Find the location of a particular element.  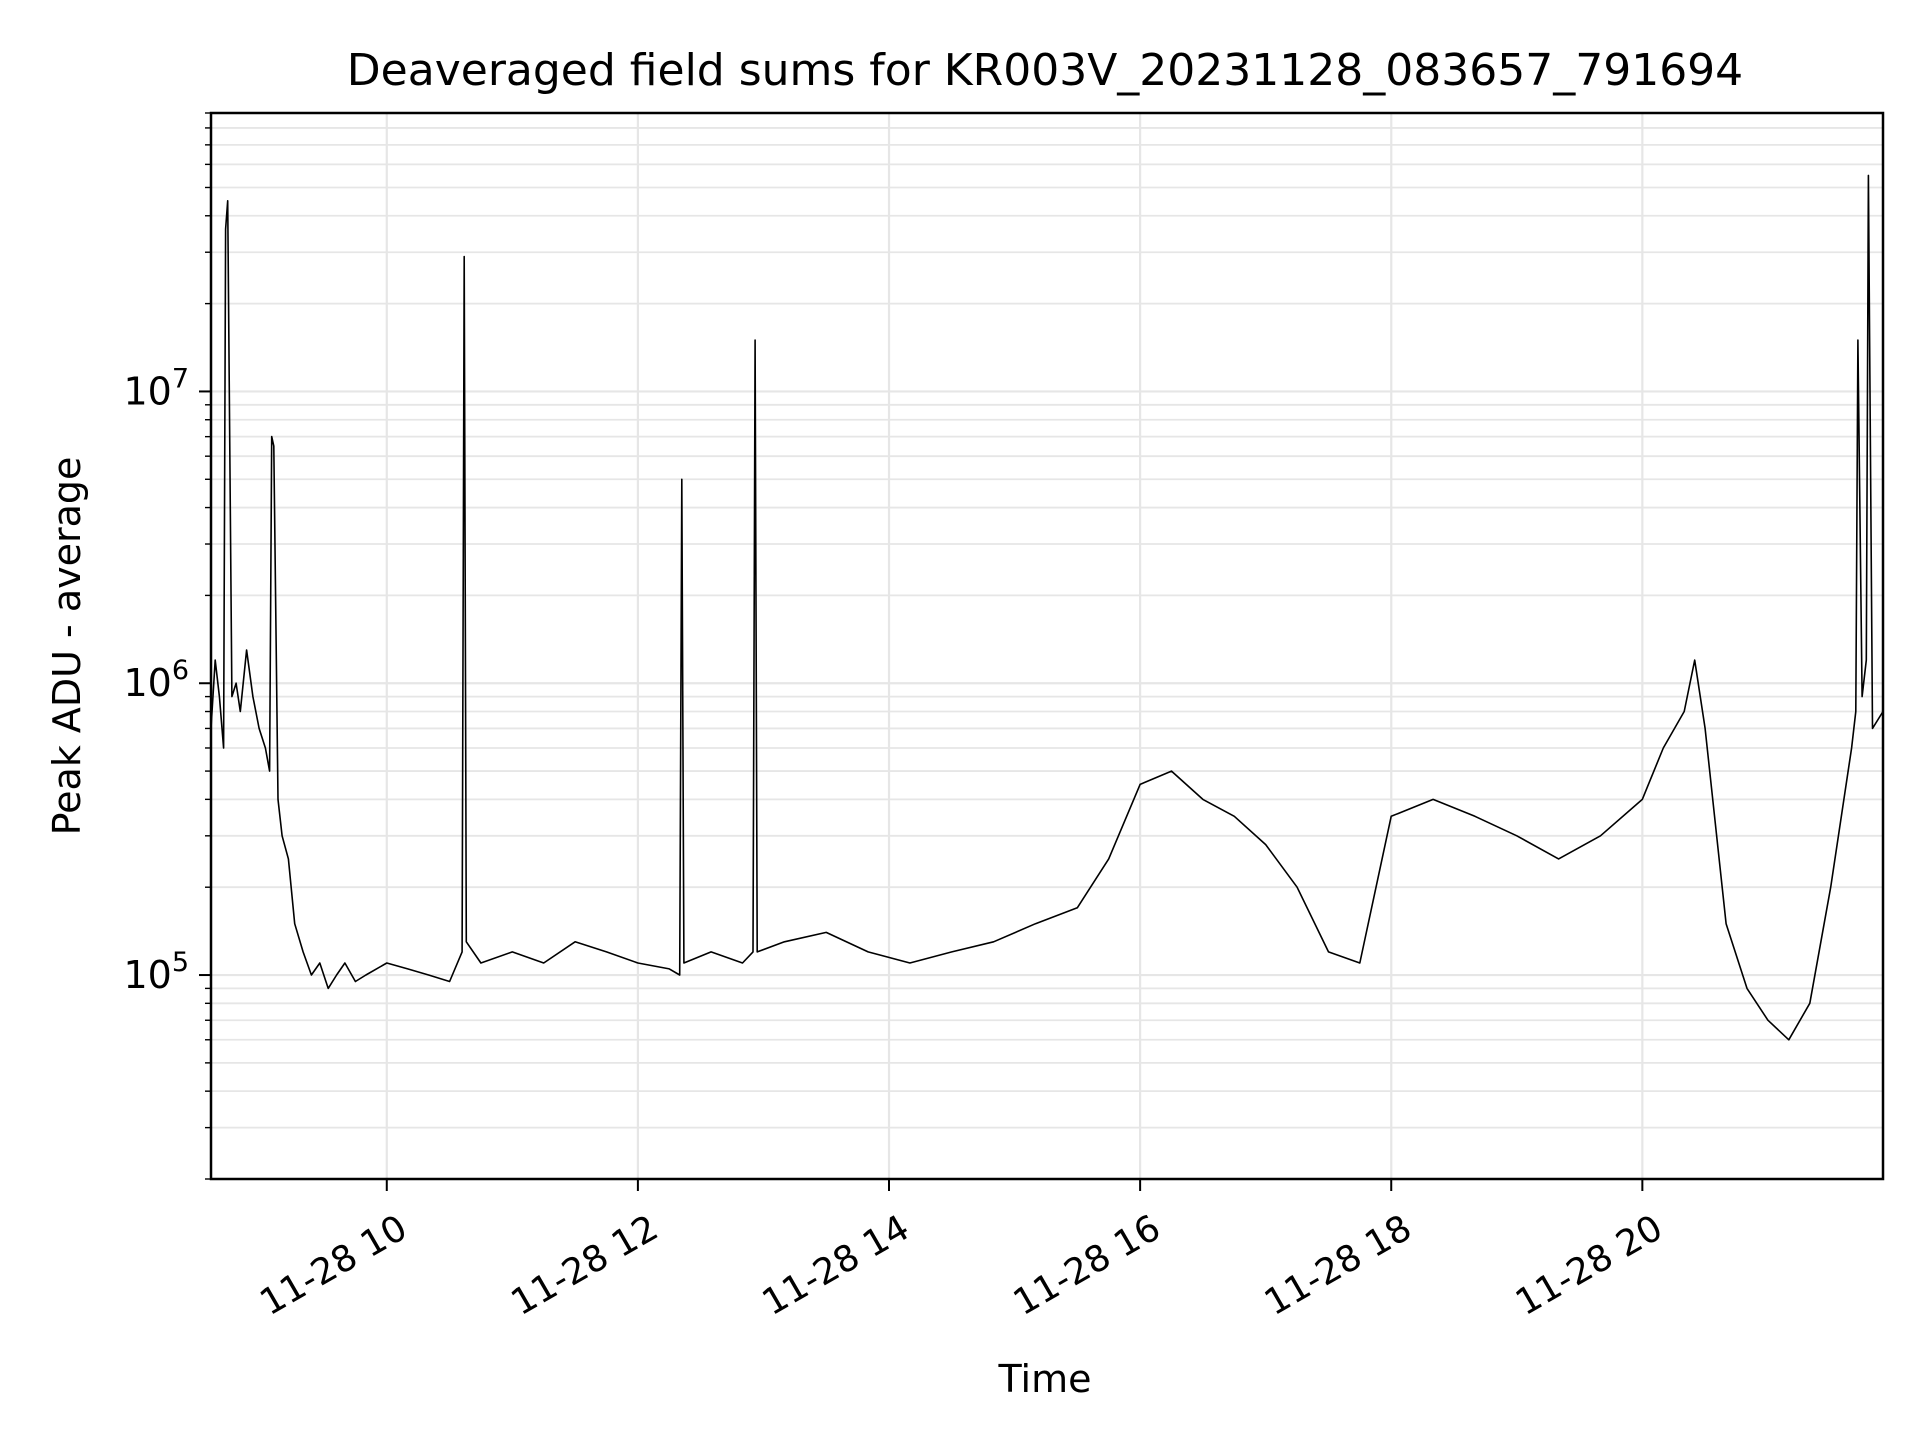

y-tick-label: 10⁵ is located at coordinates (156, 972).